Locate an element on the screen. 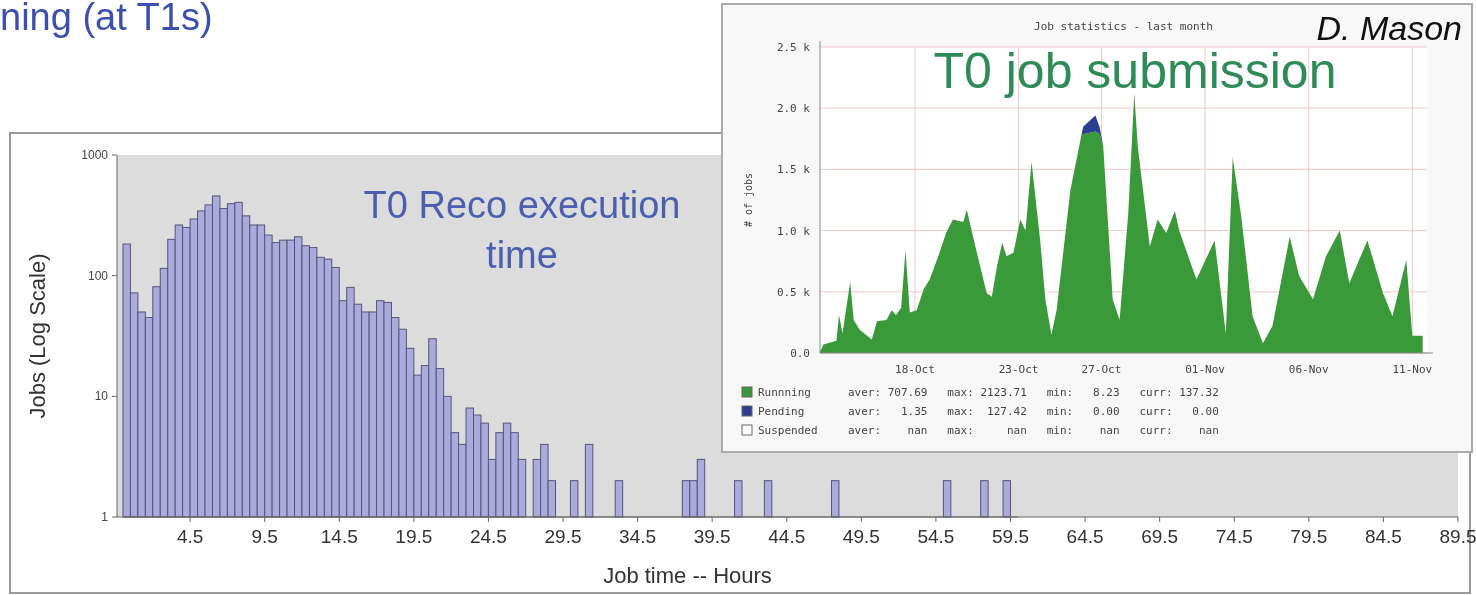 The image size is (1476, 595). annotation: aver: nan max: nan min: nan curr: nan is located at coordinates (1033, 430).